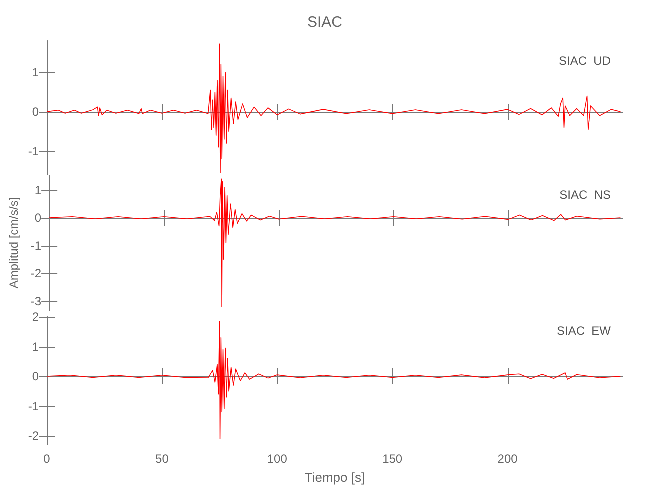 The width and height of the screenshot is (650, 500). What do you see at coordinates (163, 459) in the screenshot?
I see `x-tick-label: 50` at bounding box center [163, 459].